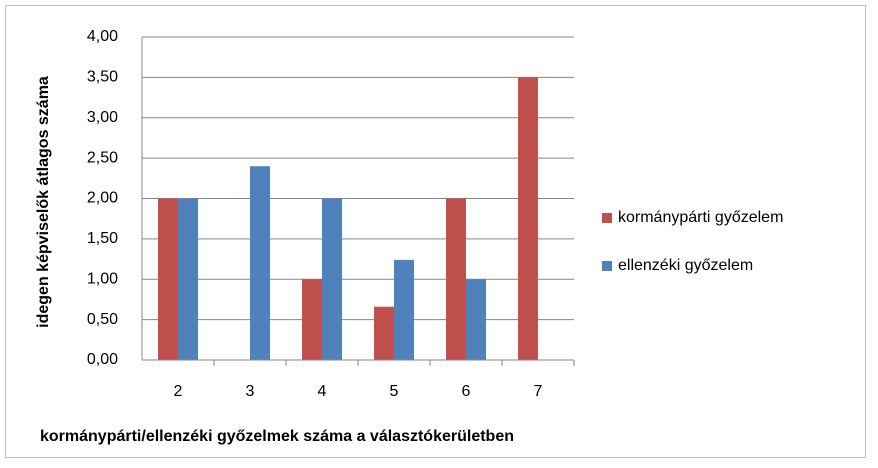 This screenshot has height=468, width=878. Describe the element at coordinates (102, 198) in the screenshot. I see `y-tick-label: 2,00` at that location.